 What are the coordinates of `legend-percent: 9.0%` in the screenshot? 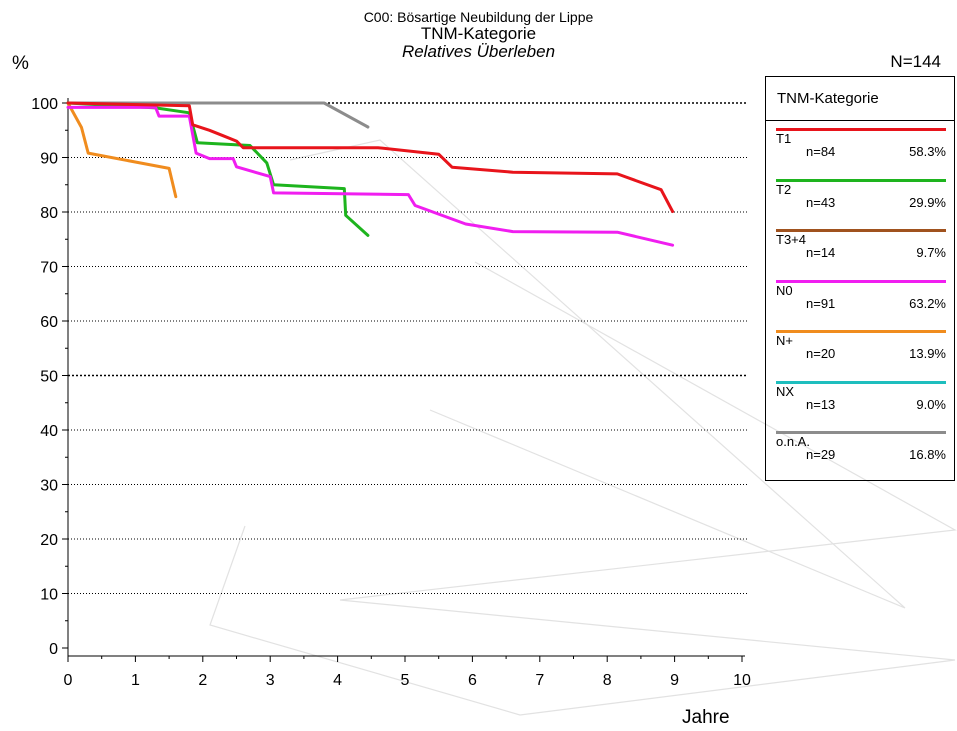 It's located at (931, 404).